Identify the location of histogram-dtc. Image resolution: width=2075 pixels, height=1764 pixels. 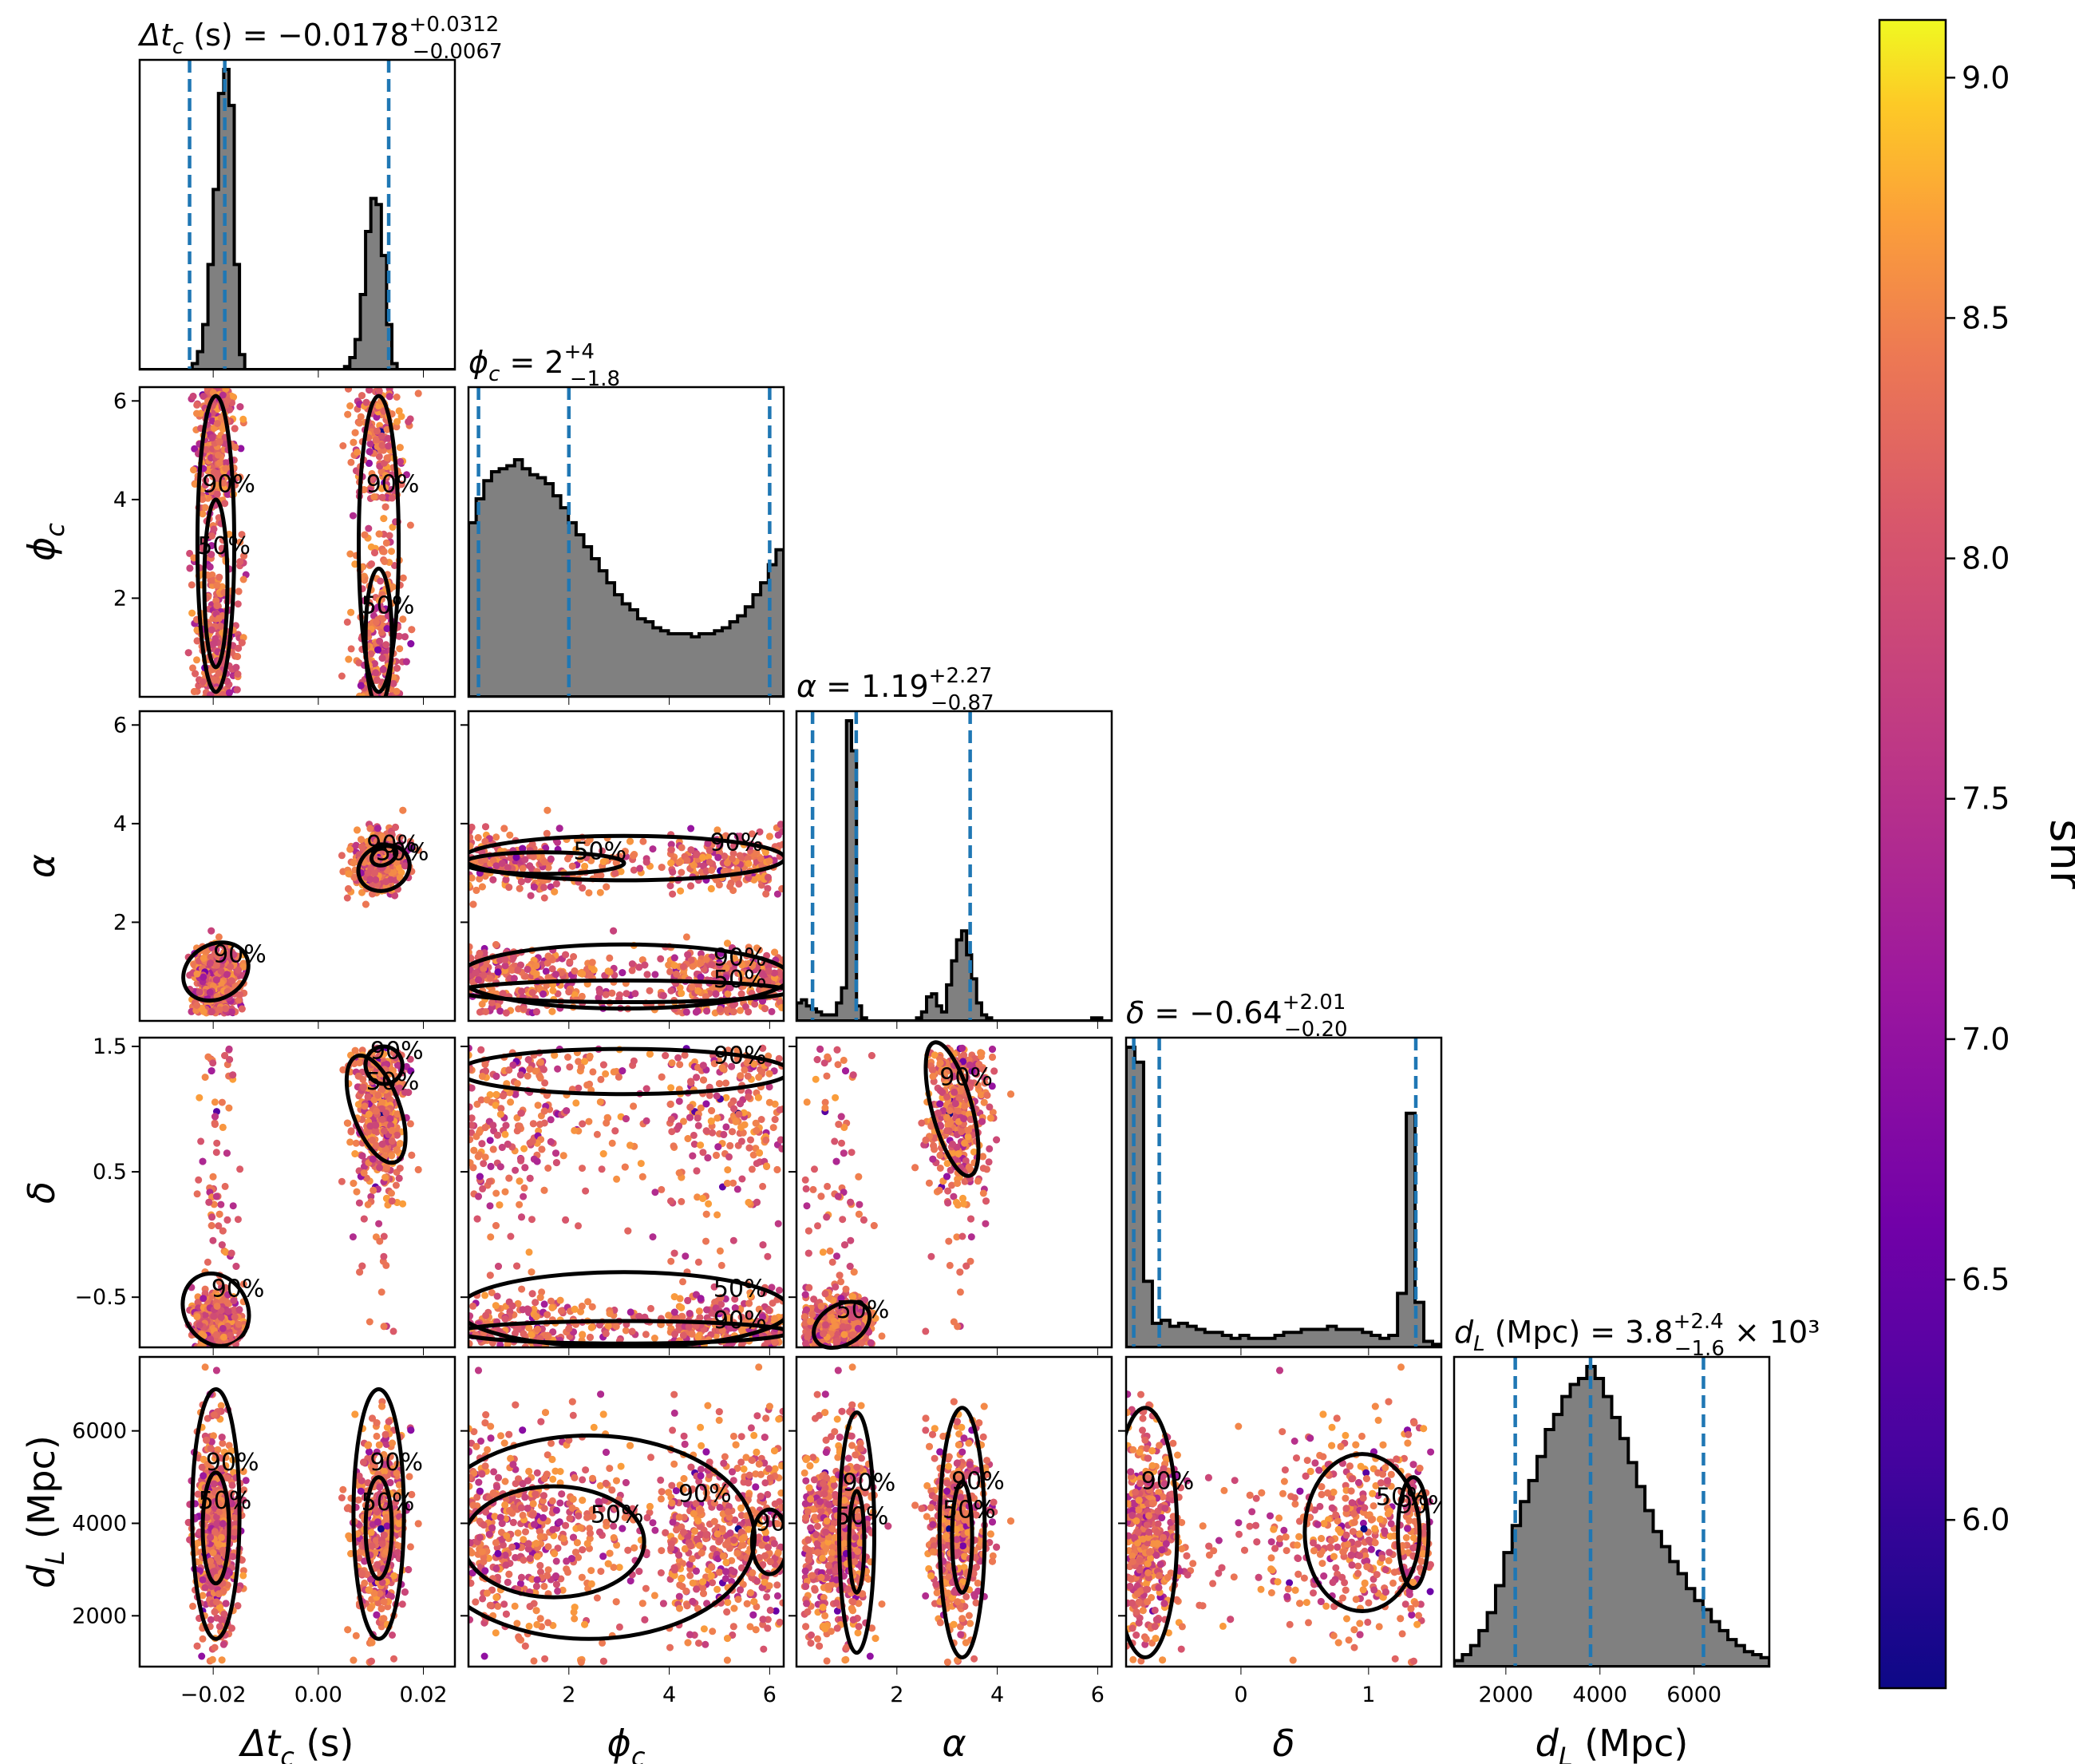
(297, 219).